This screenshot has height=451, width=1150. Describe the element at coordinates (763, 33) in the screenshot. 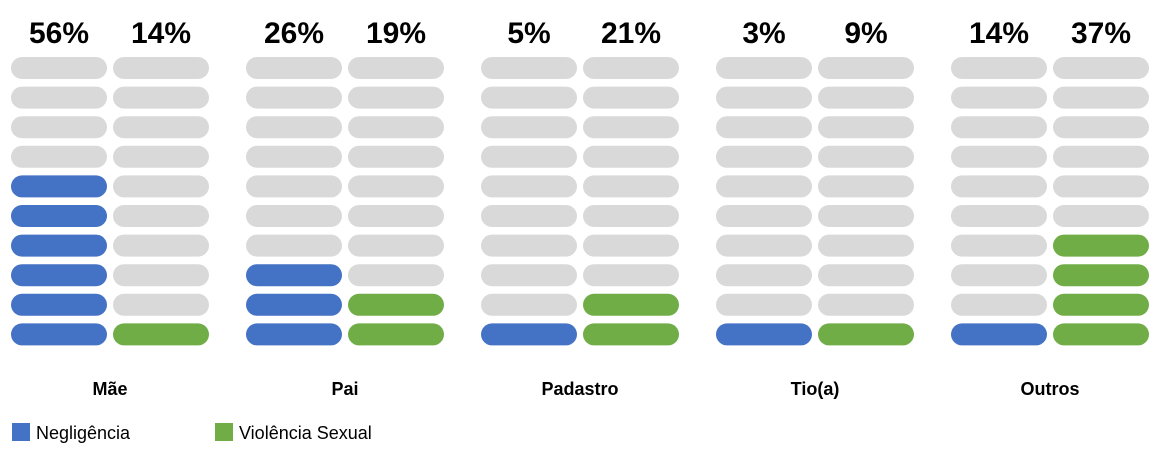

I see `value-label: 3%` at that location.